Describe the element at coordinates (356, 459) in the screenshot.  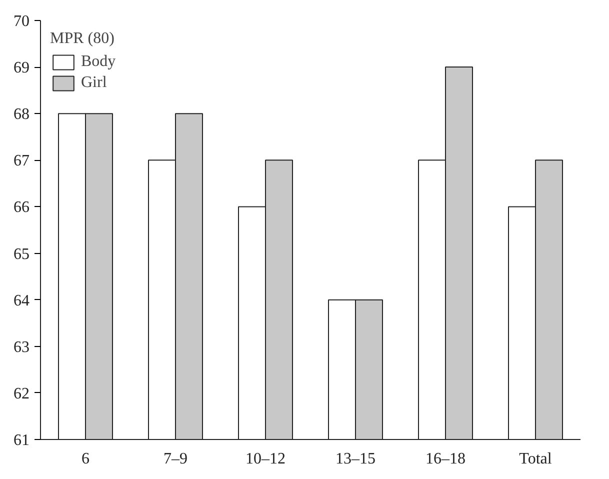
I see `x-tick-label: 13–15` at that location.